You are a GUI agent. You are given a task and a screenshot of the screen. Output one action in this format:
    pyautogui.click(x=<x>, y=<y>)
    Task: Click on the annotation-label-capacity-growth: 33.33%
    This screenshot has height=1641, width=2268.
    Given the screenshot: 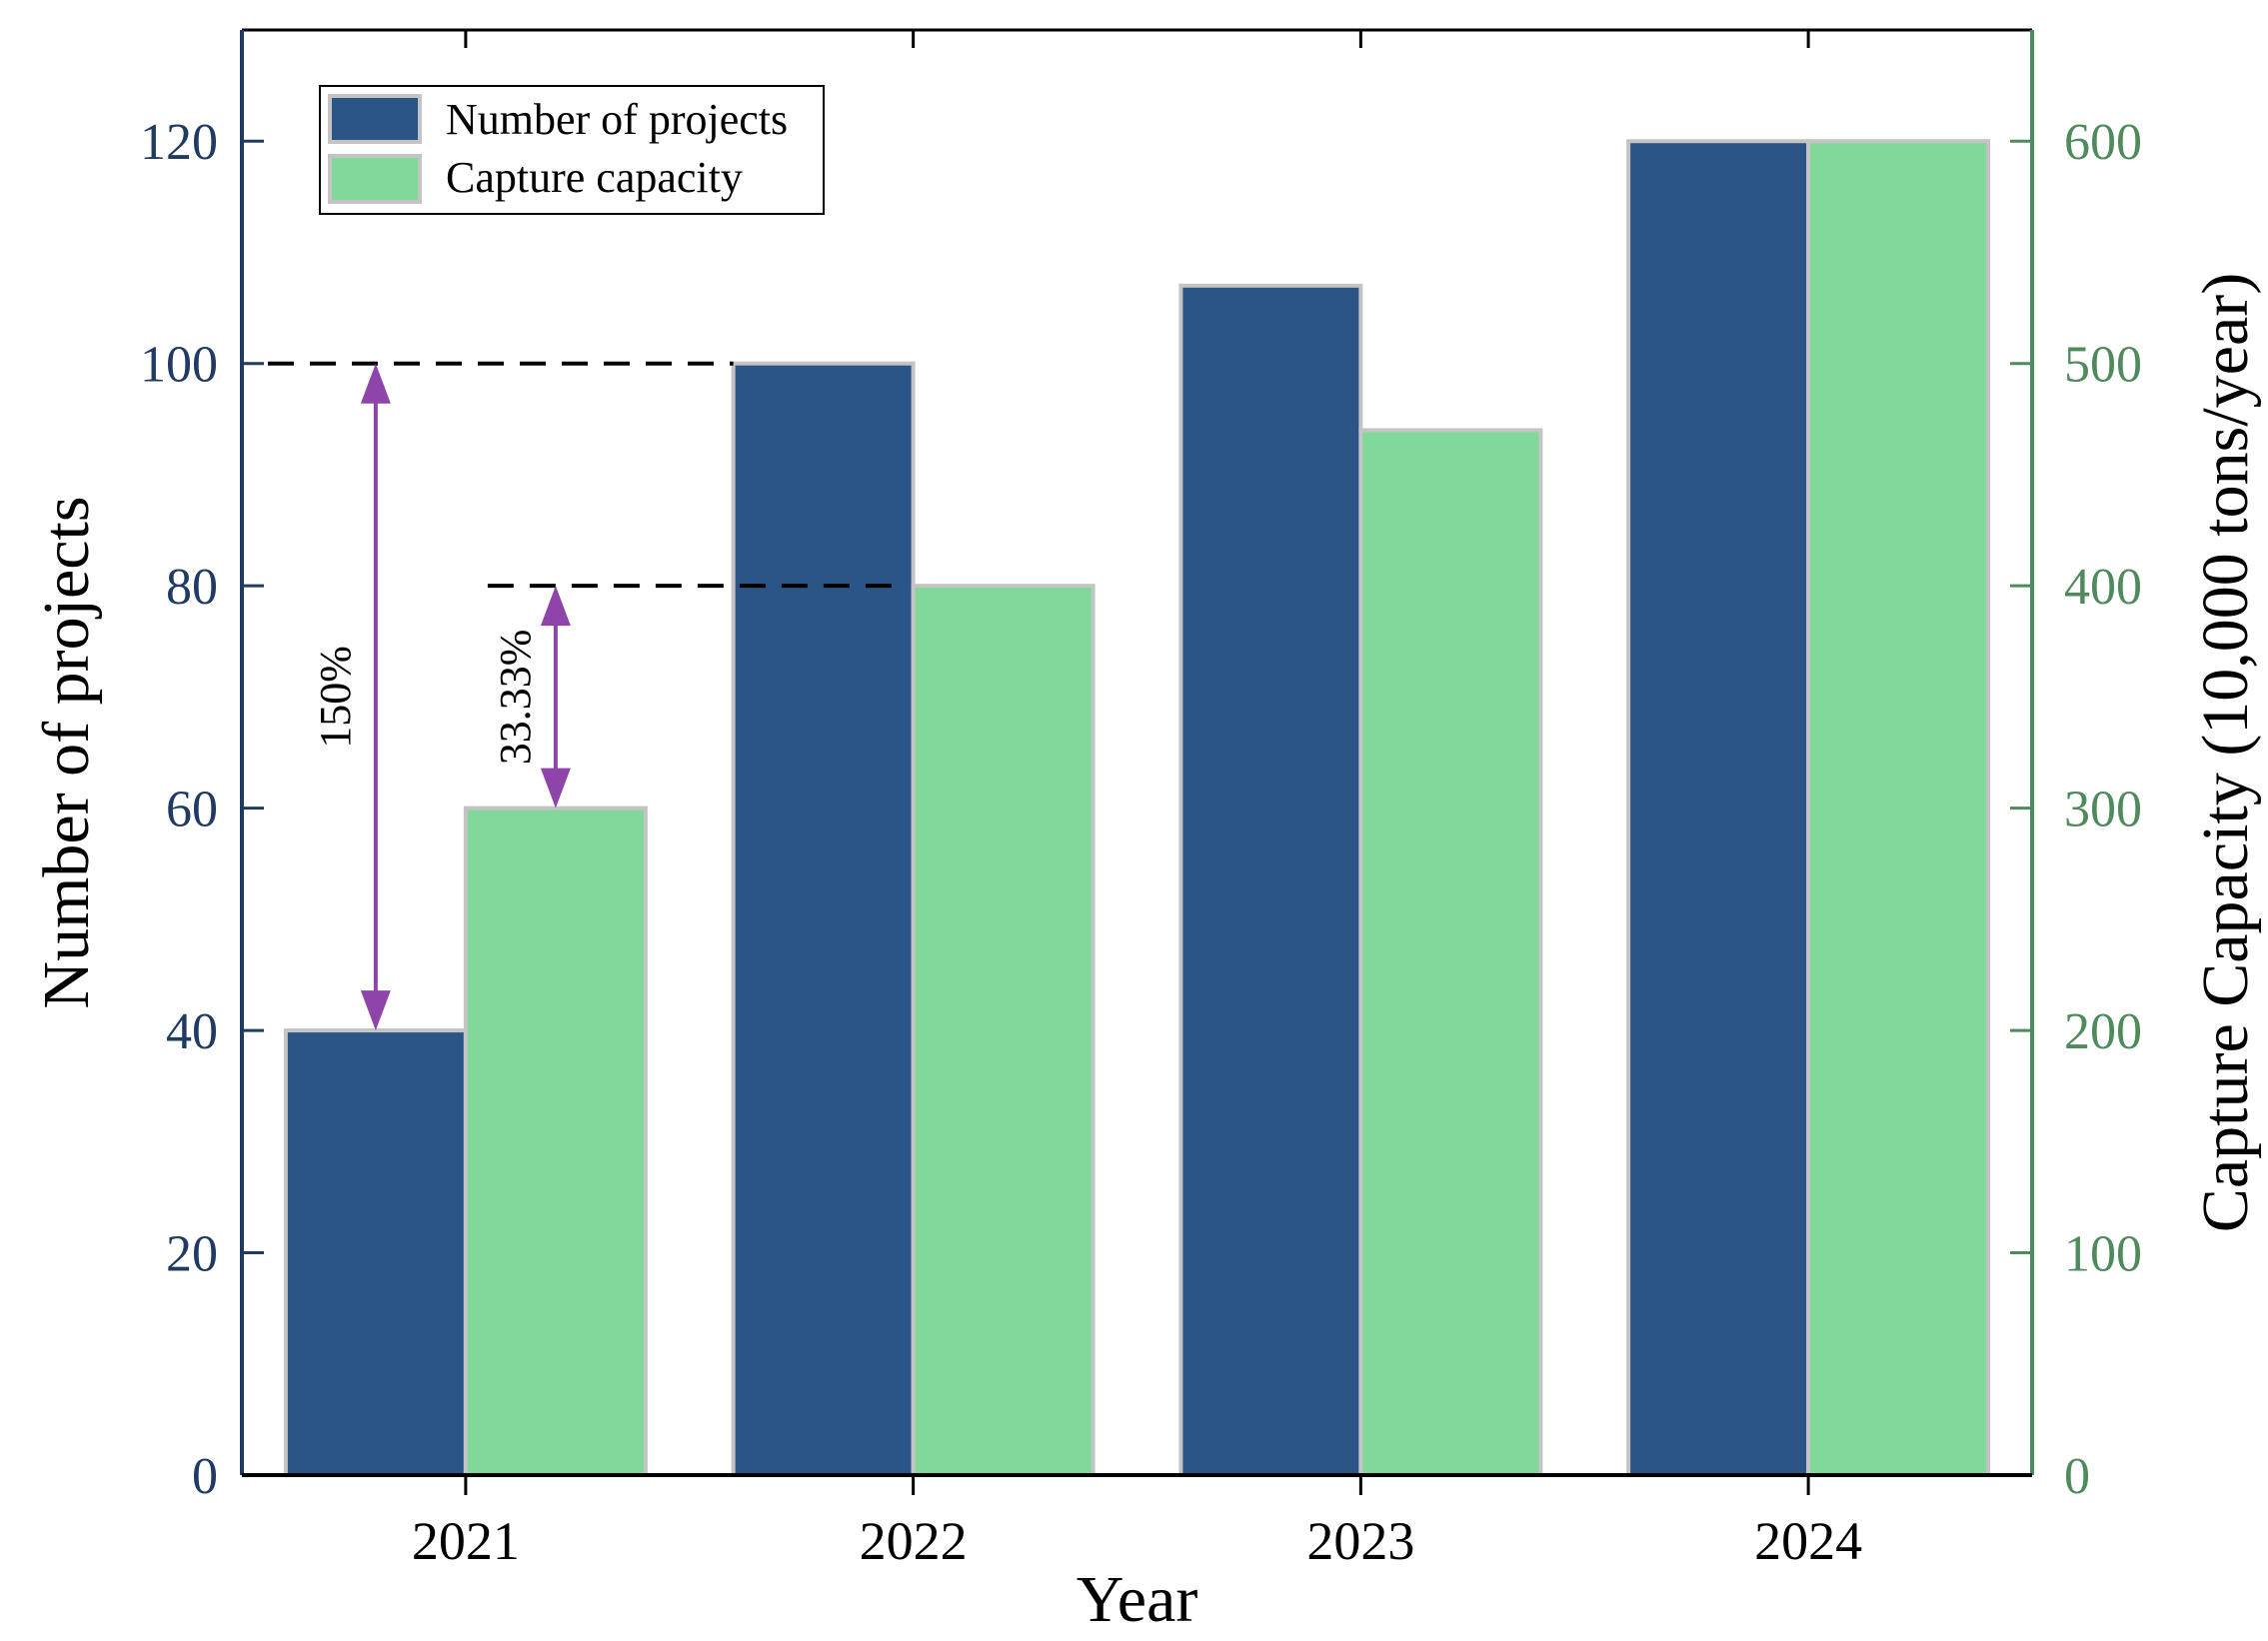 What is the action you would take?
    pyautogui.click(x=516, y=698)
    